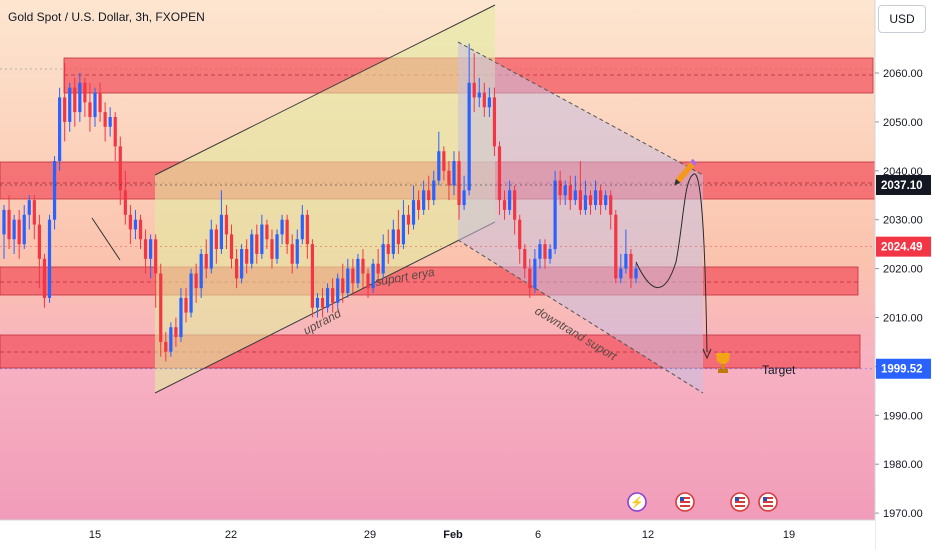 The width and height of the screenshot is (932, 550). I want to click on price-label: 2037.10, so click(902, 186).